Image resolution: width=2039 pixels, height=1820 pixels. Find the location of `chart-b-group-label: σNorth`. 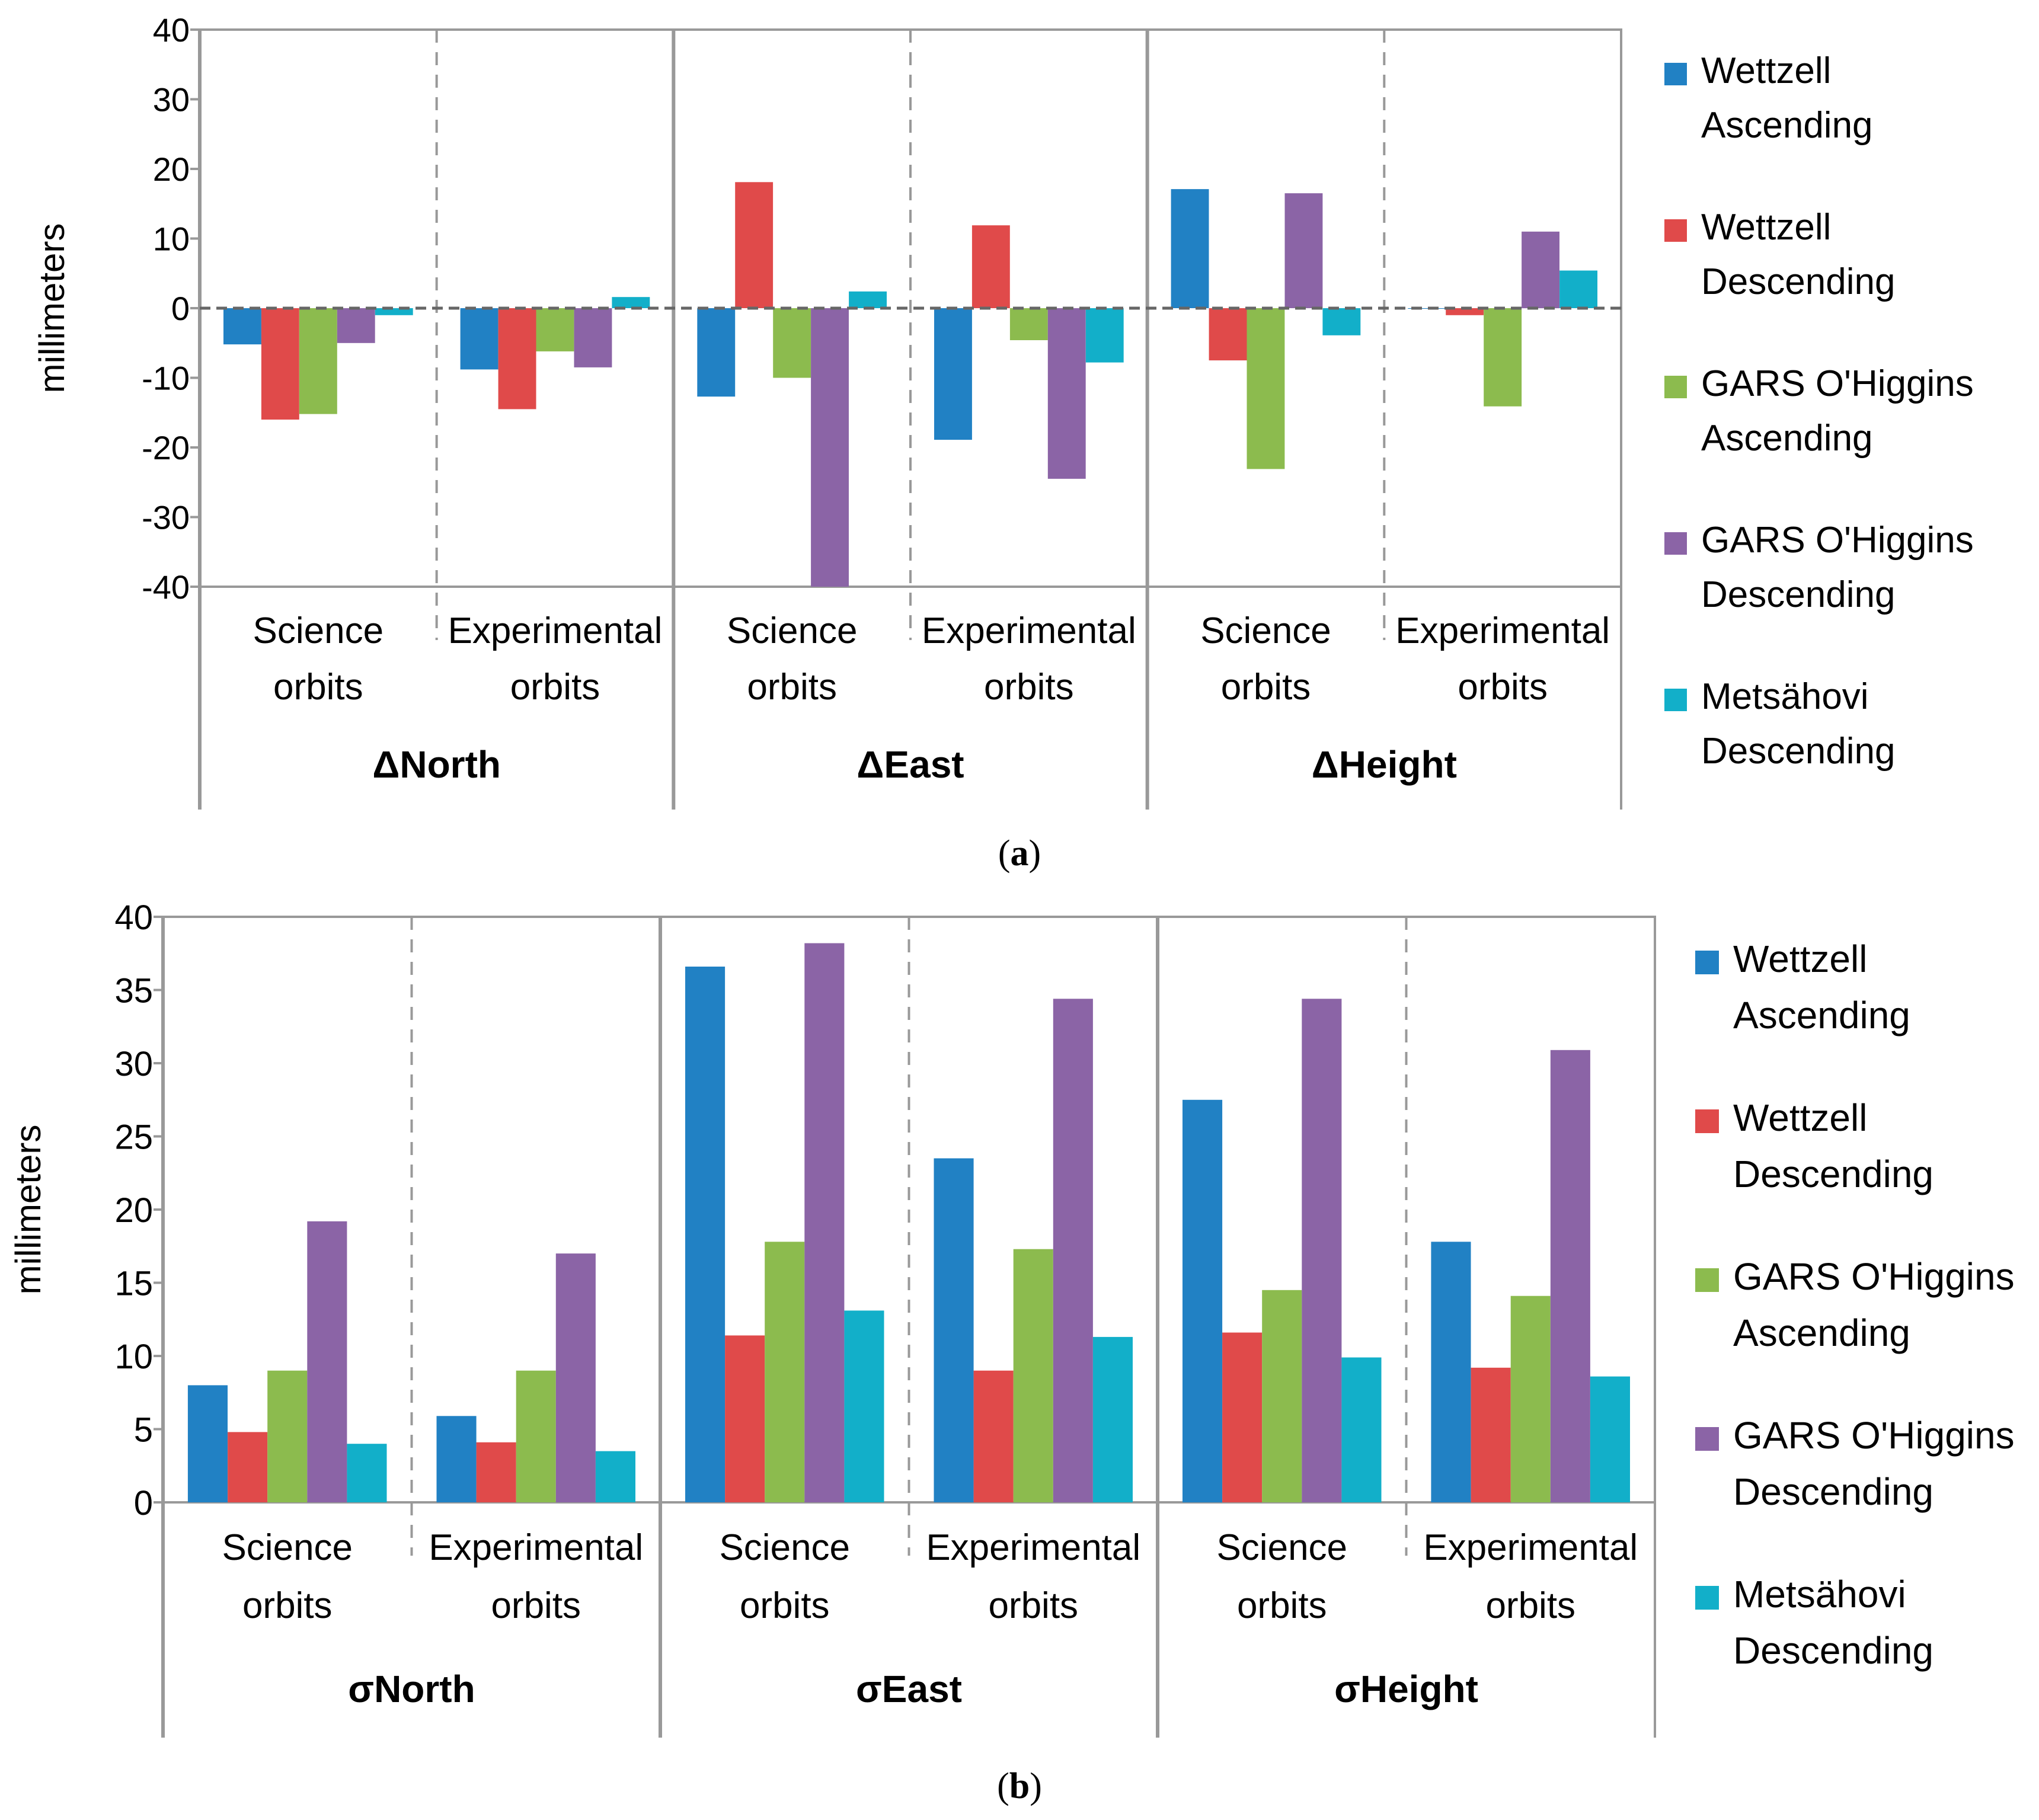

chart-b-group-label: σNorth is located at coordinates (411, 1689).